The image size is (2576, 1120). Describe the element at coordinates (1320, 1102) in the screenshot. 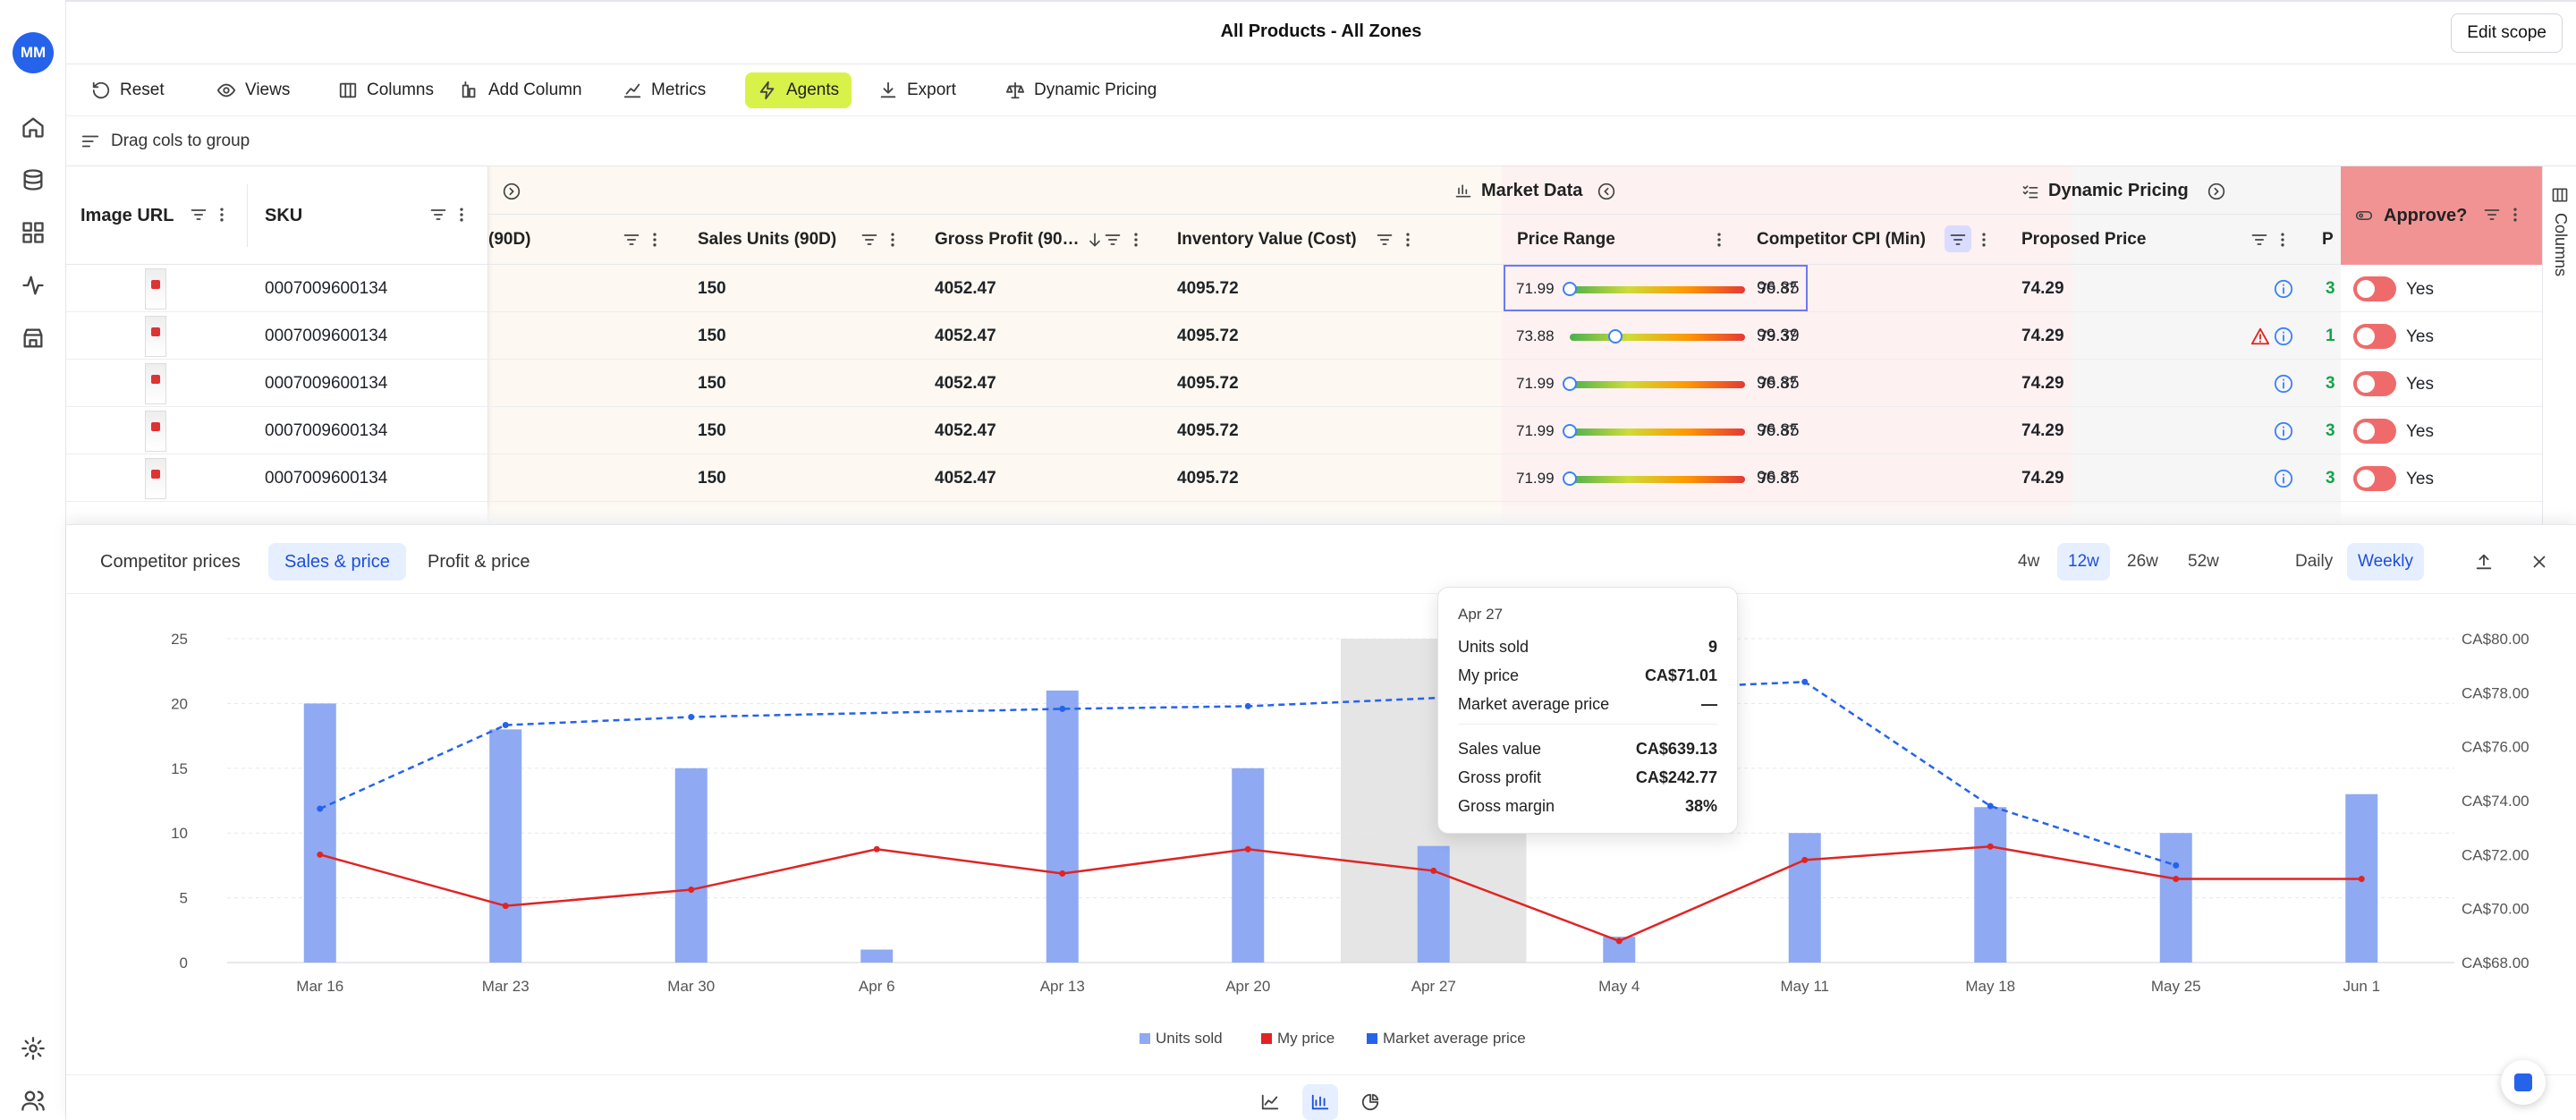

I see `bar-chart-button` at that location.